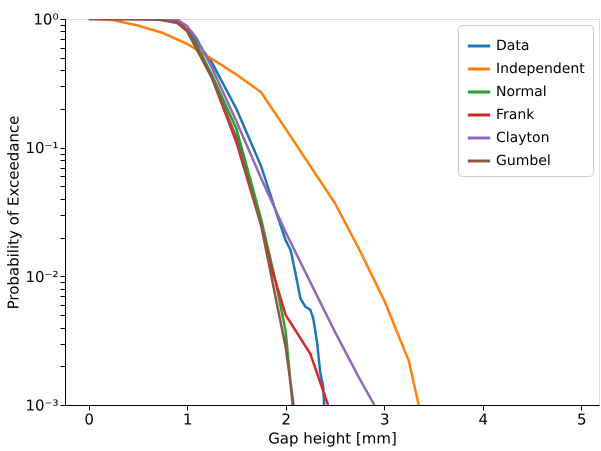 The width and height of the screenshot is (601, 451). Describe the element at coordinates (41, 277) in the screenshot. I see `y-tick-label: 10⁻²` at that location.